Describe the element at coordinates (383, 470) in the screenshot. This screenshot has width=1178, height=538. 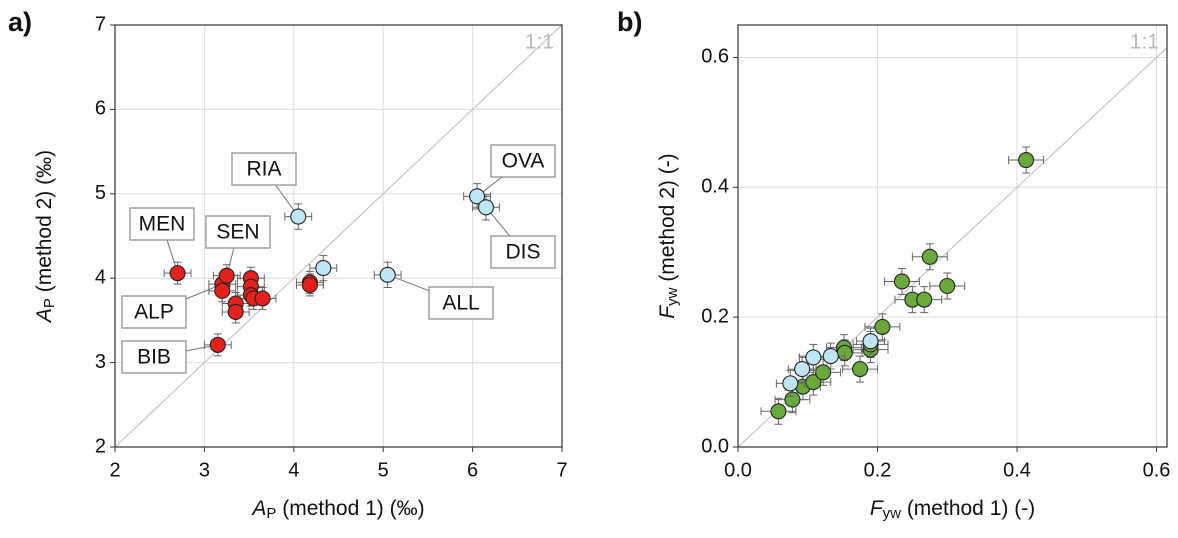
I see `x-tick-label: 5` at that location.